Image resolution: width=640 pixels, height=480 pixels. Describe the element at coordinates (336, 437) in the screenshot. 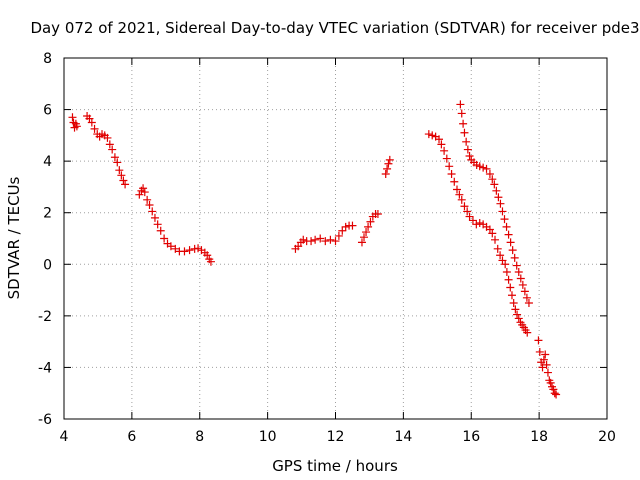

I see `x-tick-label: 12` at that location.